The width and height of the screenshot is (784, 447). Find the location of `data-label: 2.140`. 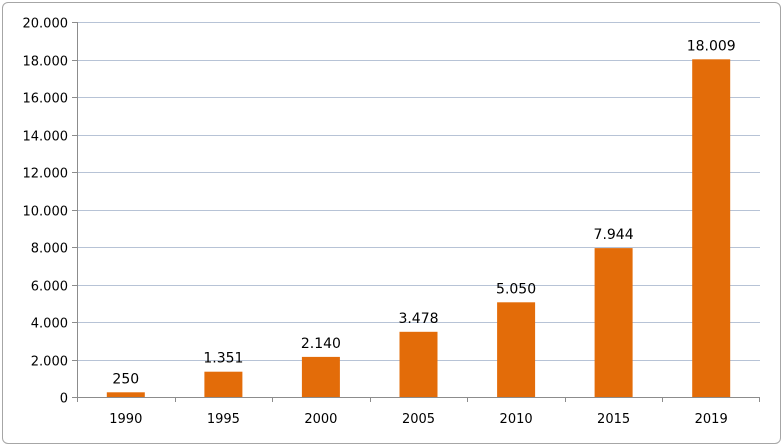

data-label: 2.140 is located at coordinates (321, 344).